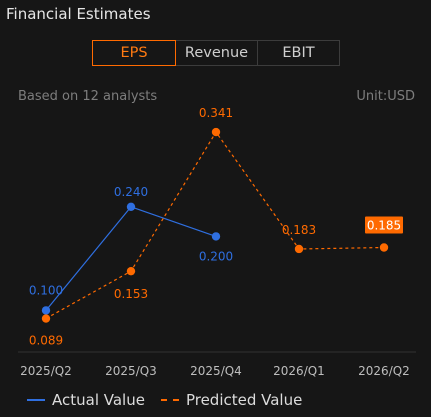 The height and width of the screenshot is (417, 431). What do you see at coordinates (98, 400) in the screenshot?
I see `legend-actual-label: Actual Value` at bounding box center [98, 400].